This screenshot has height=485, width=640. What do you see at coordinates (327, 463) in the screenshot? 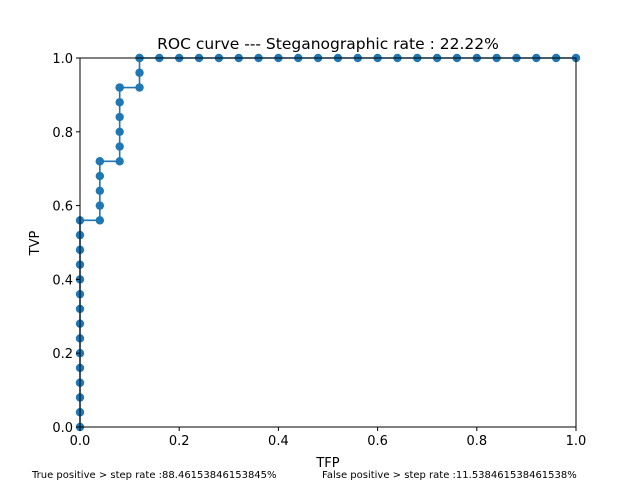
I see `x-axis-label: TFP` at bounding box center [327, 463].